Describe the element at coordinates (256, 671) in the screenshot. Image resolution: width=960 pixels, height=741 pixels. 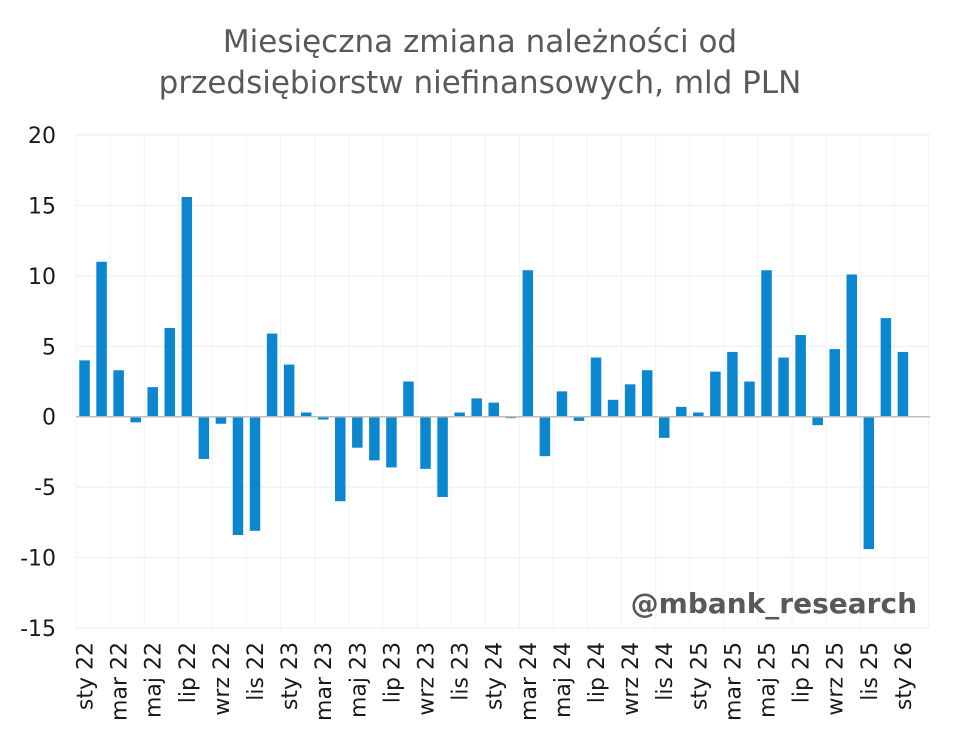
I see `x-tick-label: lis 22` at that location.